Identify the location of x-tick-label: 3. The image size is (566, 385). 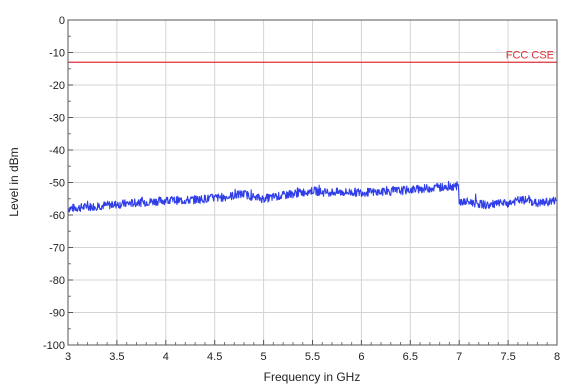
(68, 357).